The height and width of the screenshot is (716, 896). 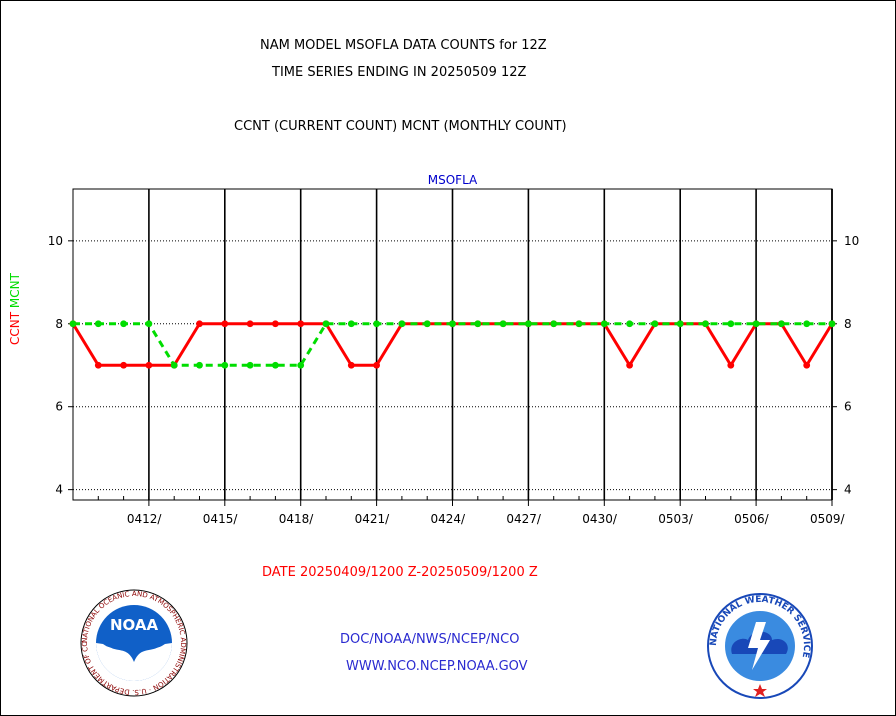 What do you see at coordinates (600, 519) in the screenshot?
I see `x-tick-label: 0430/` at bounding box center [600, 519].